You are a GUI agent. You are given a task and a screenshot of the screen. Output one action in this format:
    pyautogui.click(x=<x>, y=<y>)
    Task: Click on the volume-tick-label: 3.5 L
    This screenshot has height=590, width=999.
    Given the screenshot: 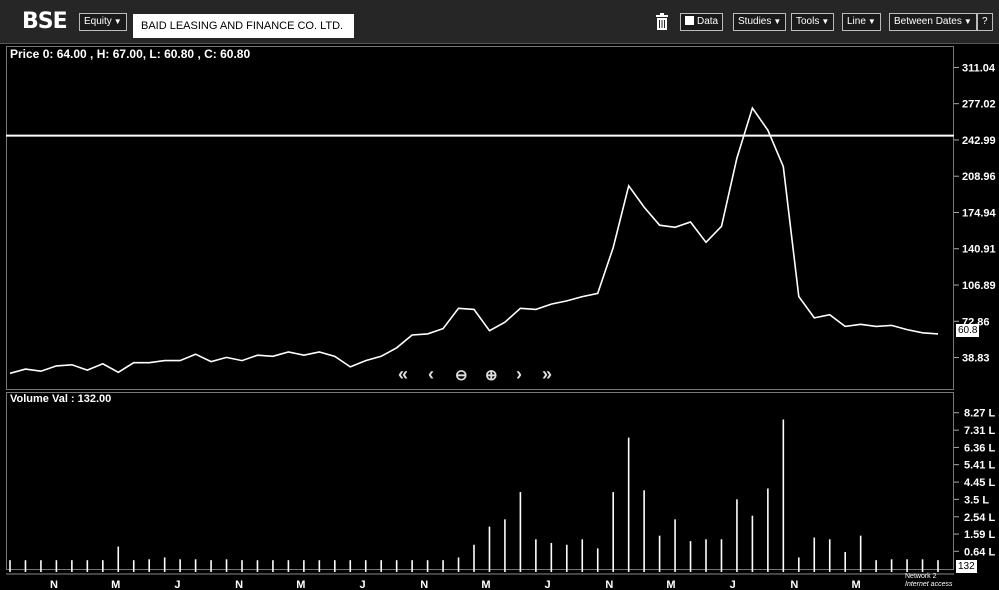 What is the action you would take?
    pyautogui.click(x=976, y=500)
    